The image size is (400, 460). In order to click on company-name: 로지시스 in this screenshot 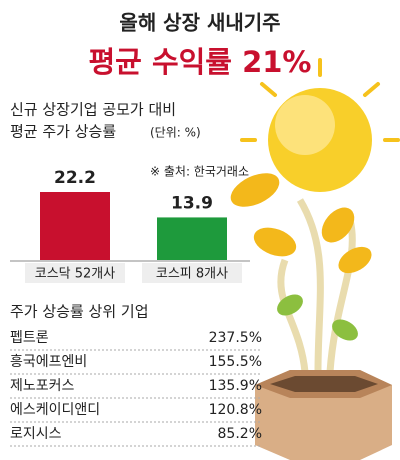, I will do `click(36, 434)`.